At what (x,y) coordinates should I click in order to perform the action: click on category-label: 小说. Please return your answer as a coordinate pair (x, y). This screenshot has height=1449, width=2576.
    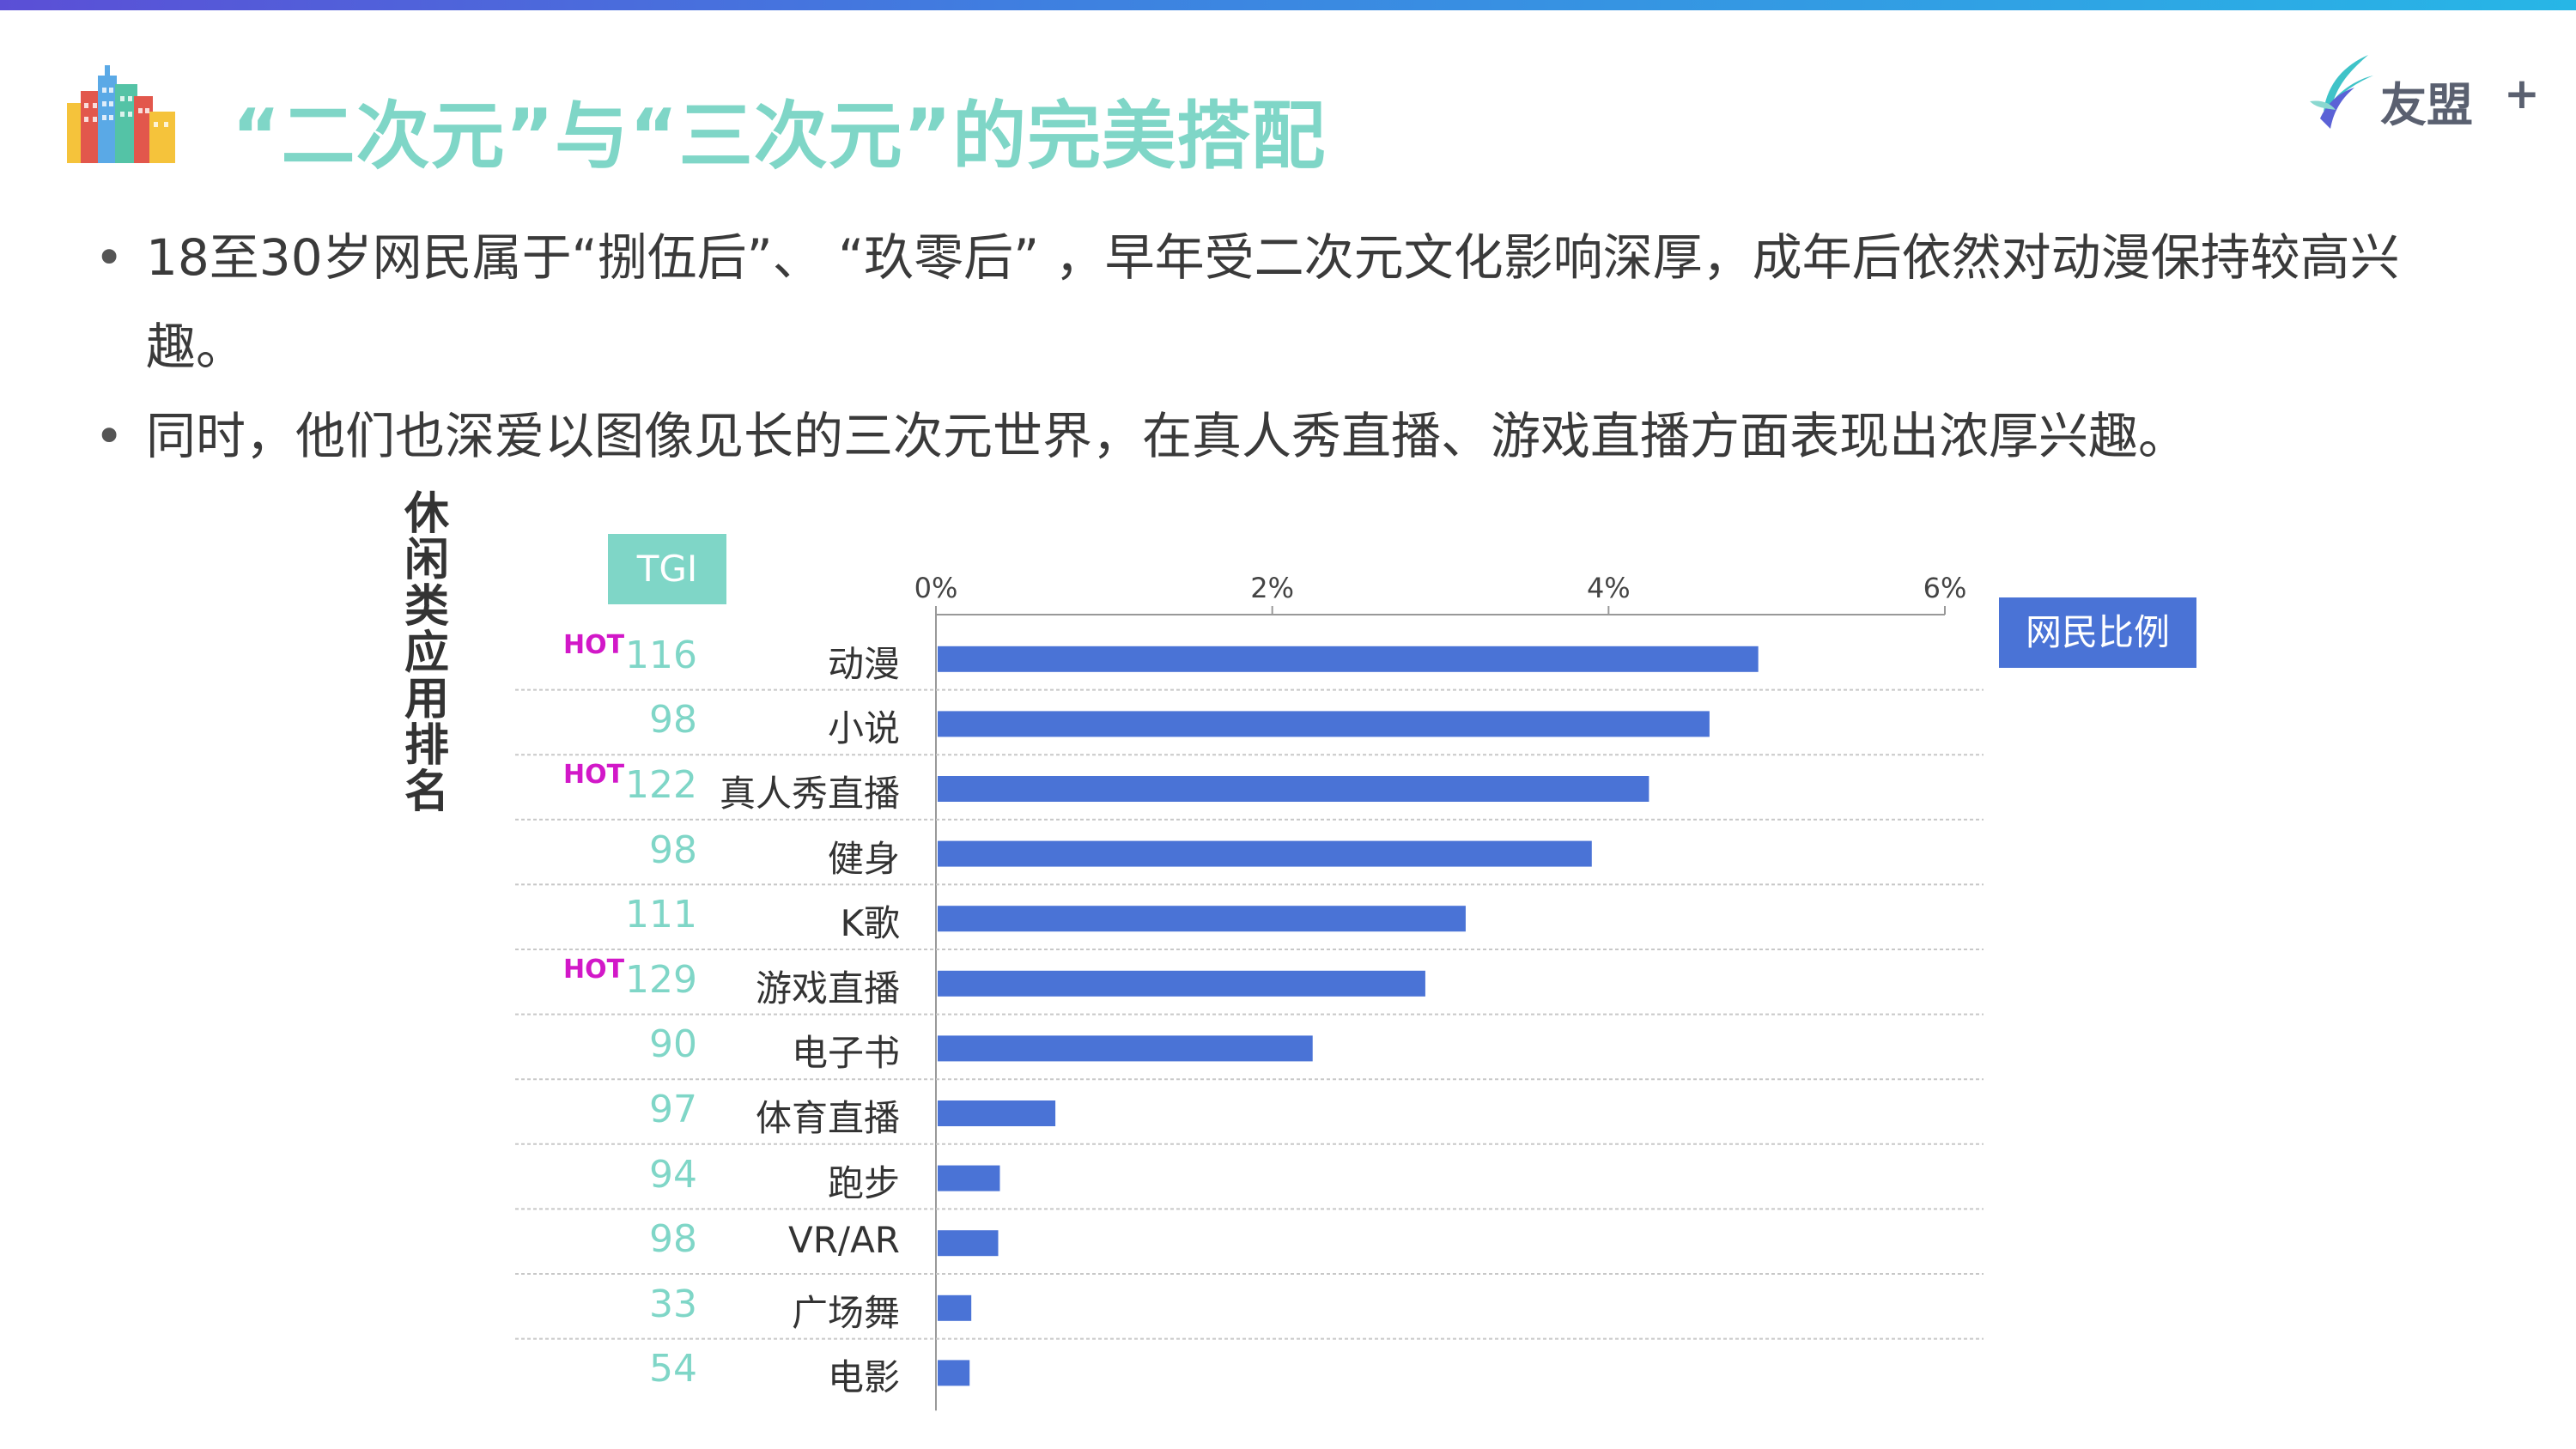
    Looking at the image, I should click on (863, 728).